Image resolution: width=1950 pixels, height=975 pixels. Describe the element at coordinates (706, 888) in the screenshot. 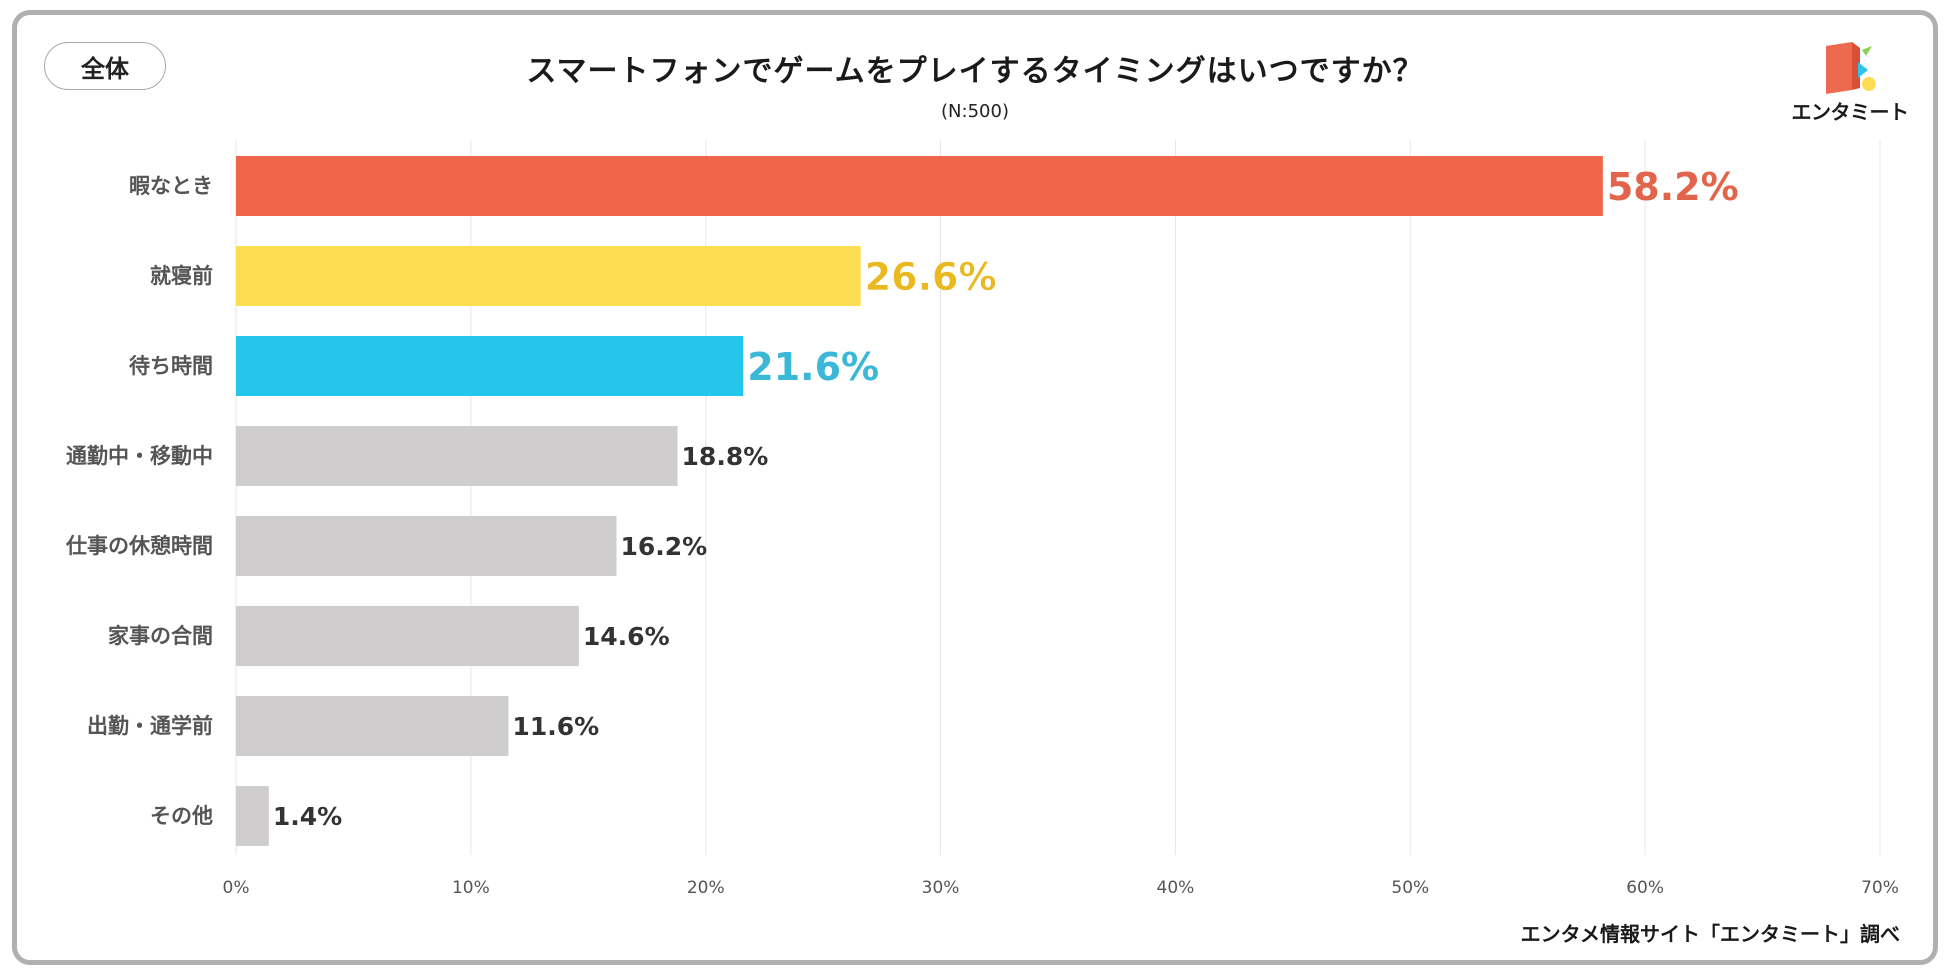

I see `x-tick-label: 20%` at that location.